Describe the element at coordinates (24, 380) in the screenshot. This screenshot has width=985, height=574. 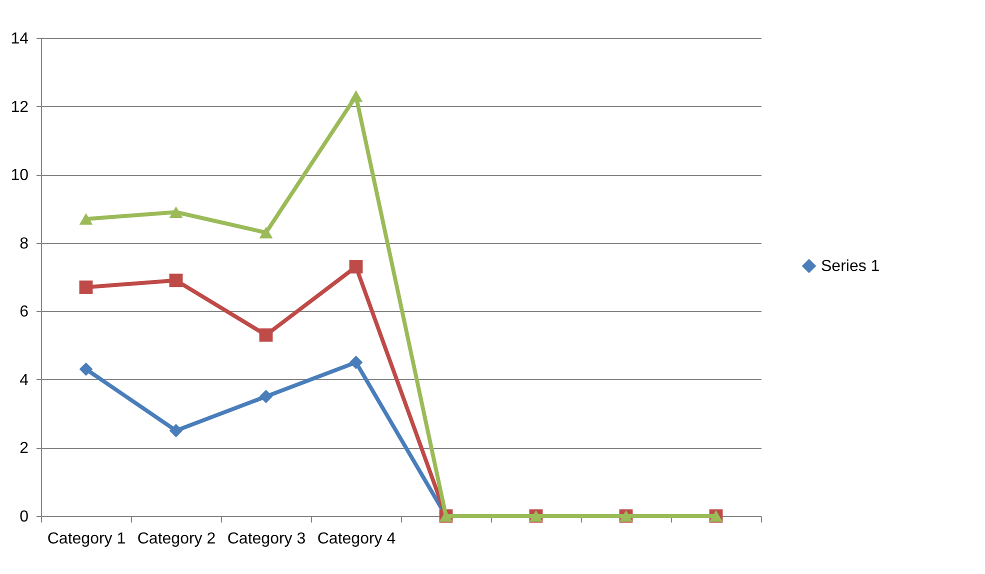
I see `y-tick-label: 4` at that location.